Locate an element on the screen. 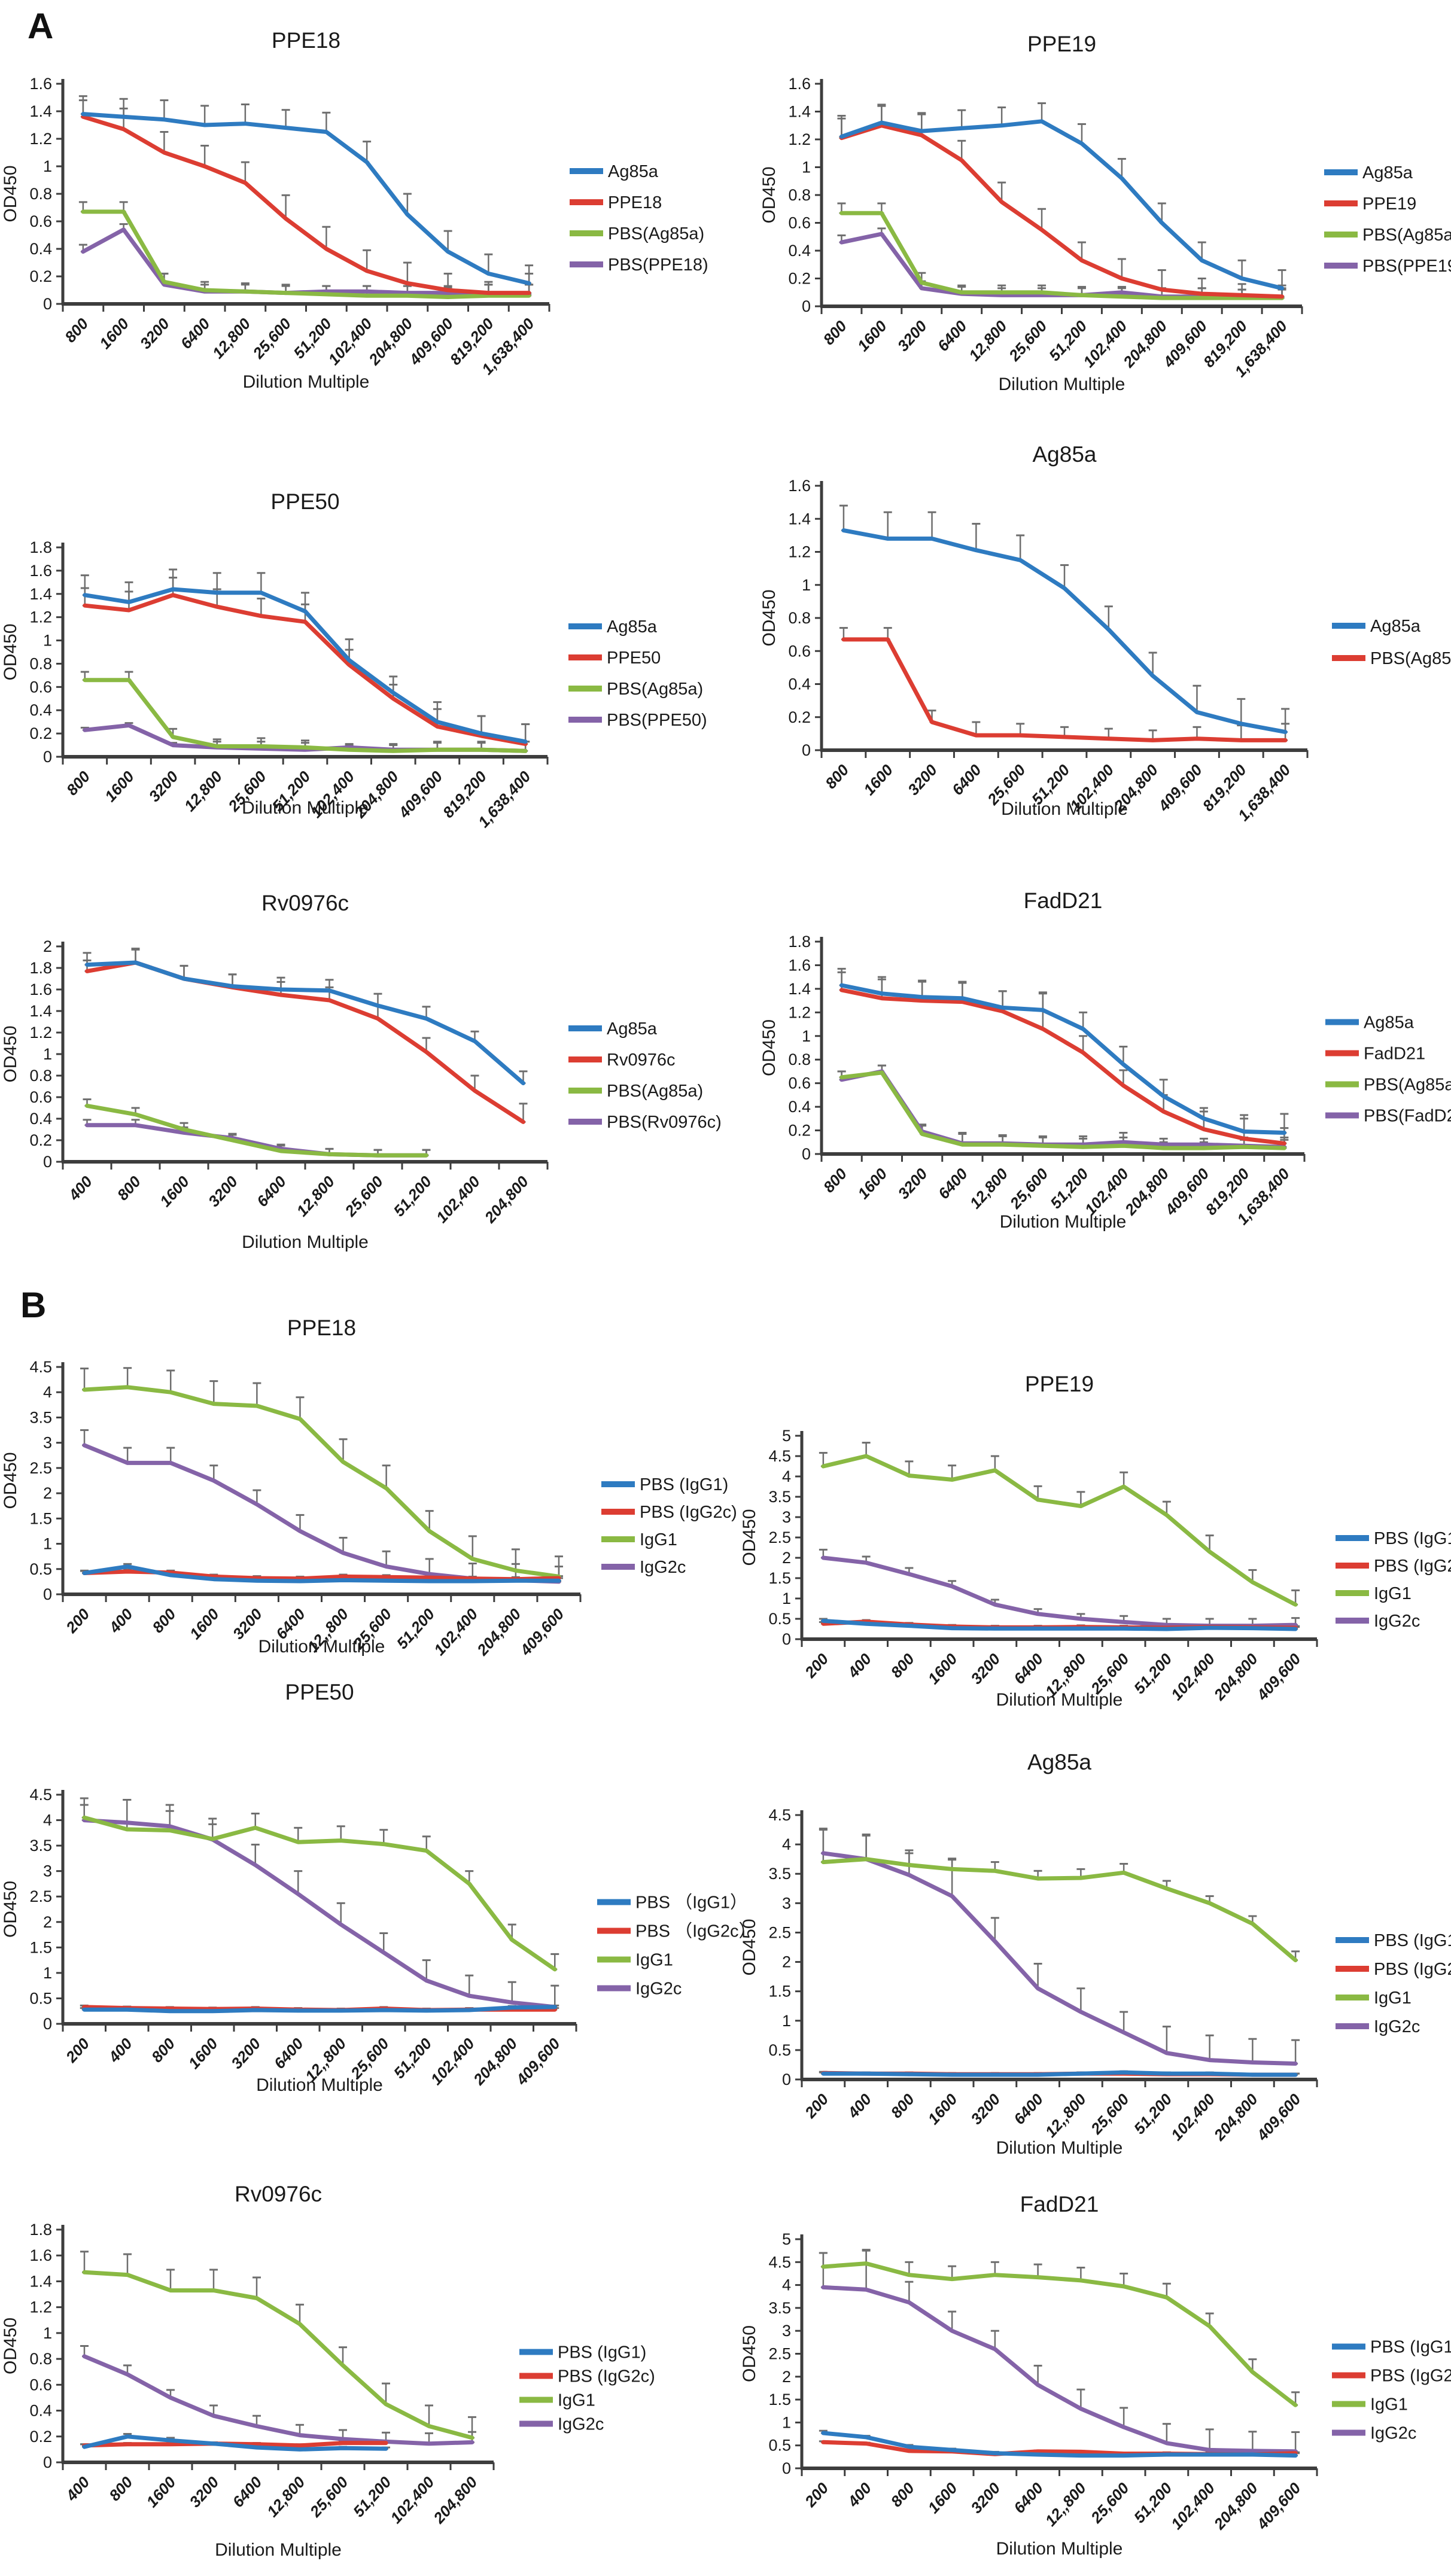  legend-label: Ag85a is located at coordinates (632, 1029).